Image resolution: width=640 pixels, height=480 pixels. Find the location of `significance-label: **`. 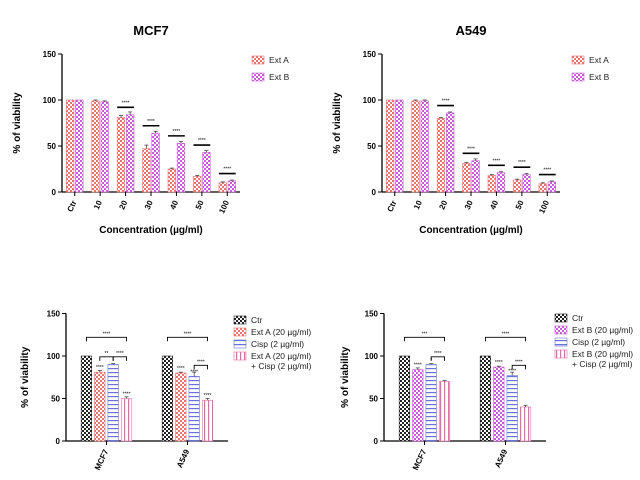

significance-label: ** is located at coordinates (107, 354).